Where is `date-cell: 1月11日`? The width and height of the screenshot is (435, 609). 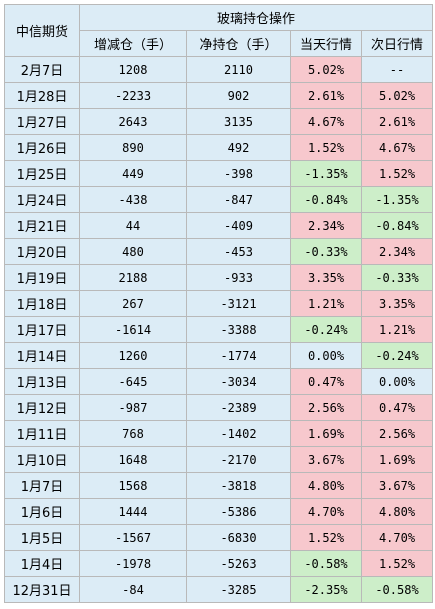
date-cell: 1月11日 is located at coordinates (42, 433).